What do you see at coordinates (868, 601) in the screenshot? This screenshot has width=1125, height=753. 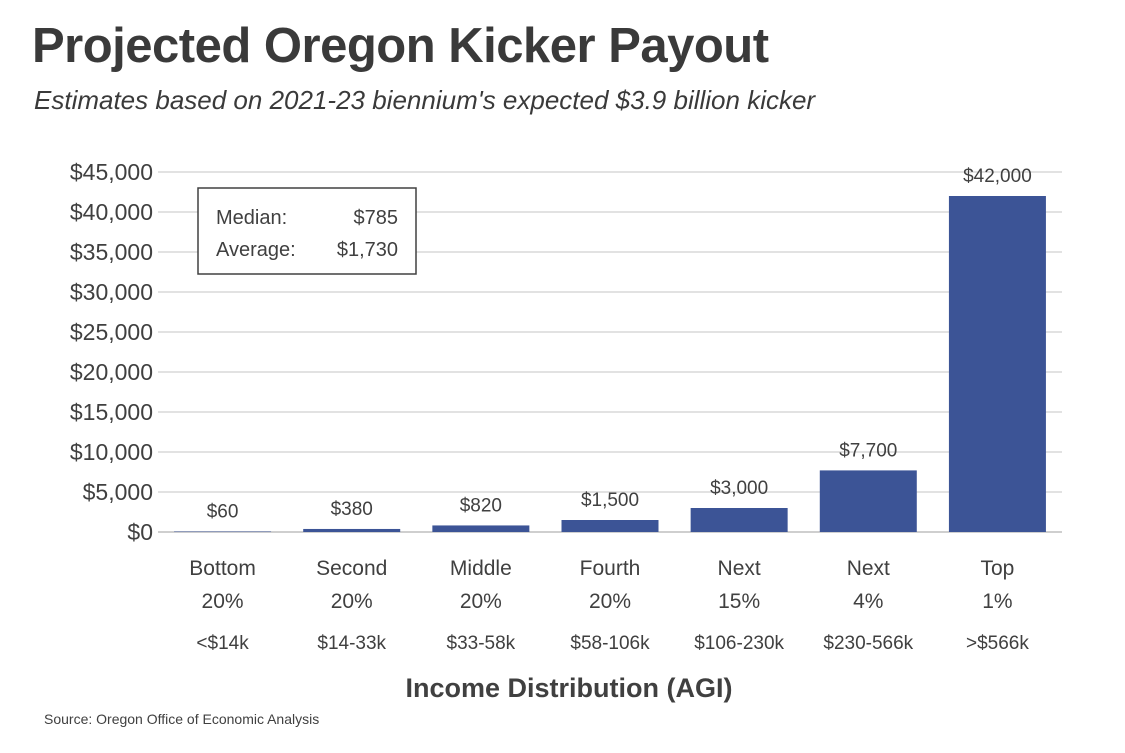 I see `x-tick-share: 4%` at bounding box center [868, 601].